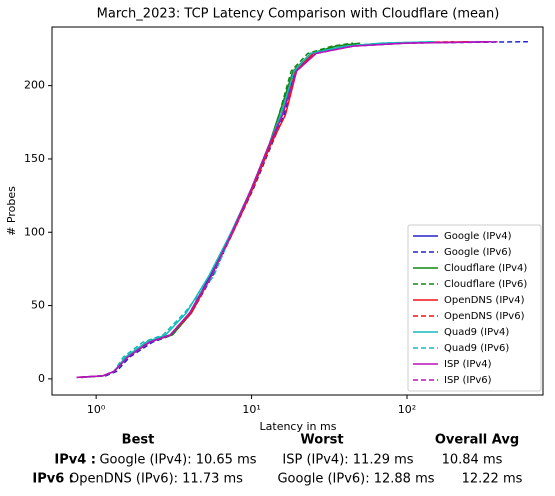 The width and height of the screenshot is (555, 496). I want to click on legend-label: Quad9 (IPv6), so click(476, 348).